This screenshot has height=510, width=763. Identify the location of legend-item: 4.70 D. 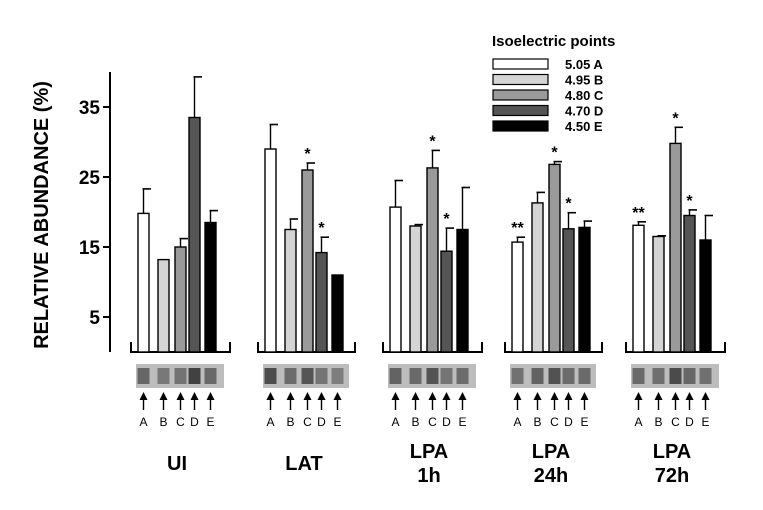
(547, 111).